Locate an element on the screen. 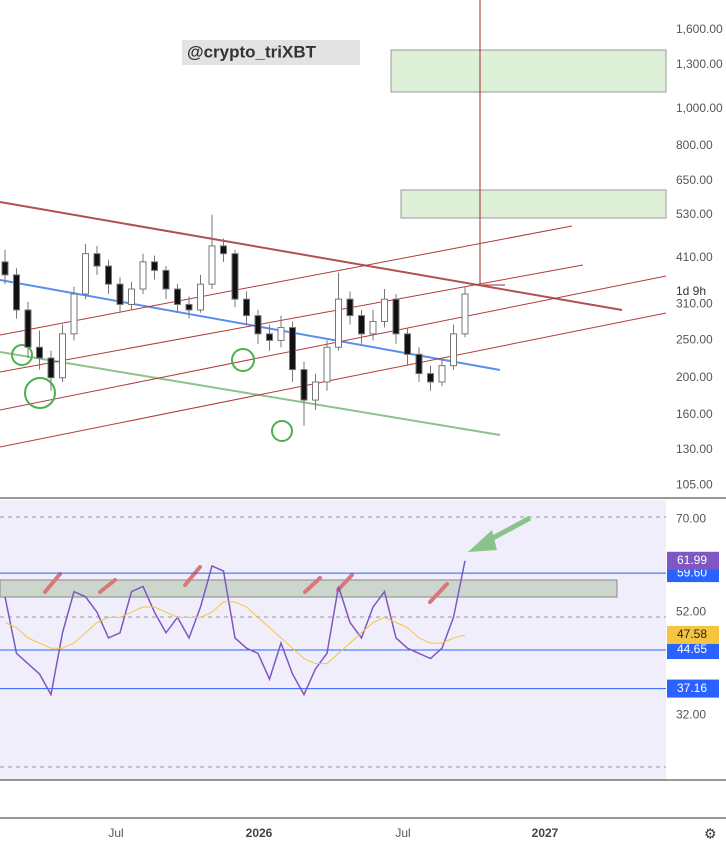  y-tick-label: 650.00 is located at coordinates (694, 180).